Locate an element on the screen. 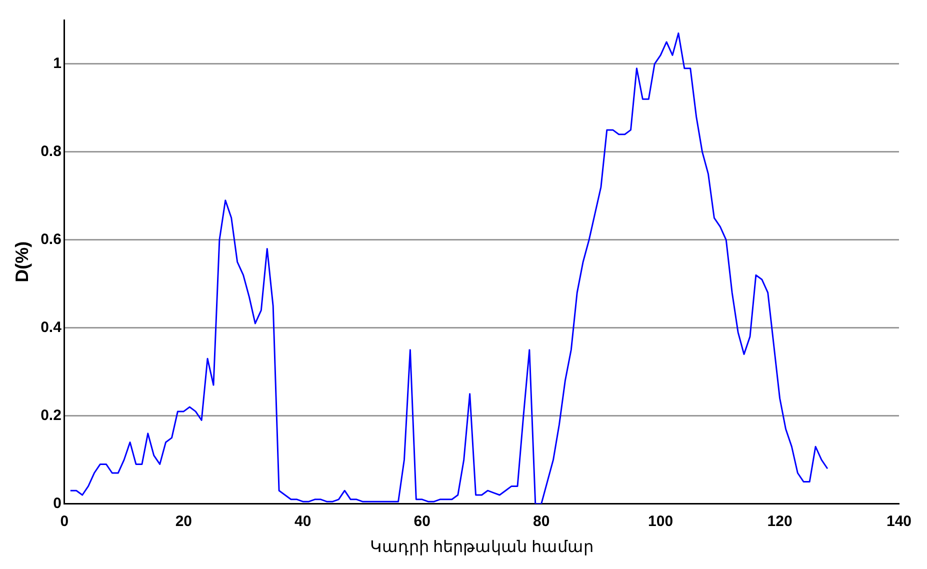  x-tick-label: 60 is located at coordinates (422, 521).